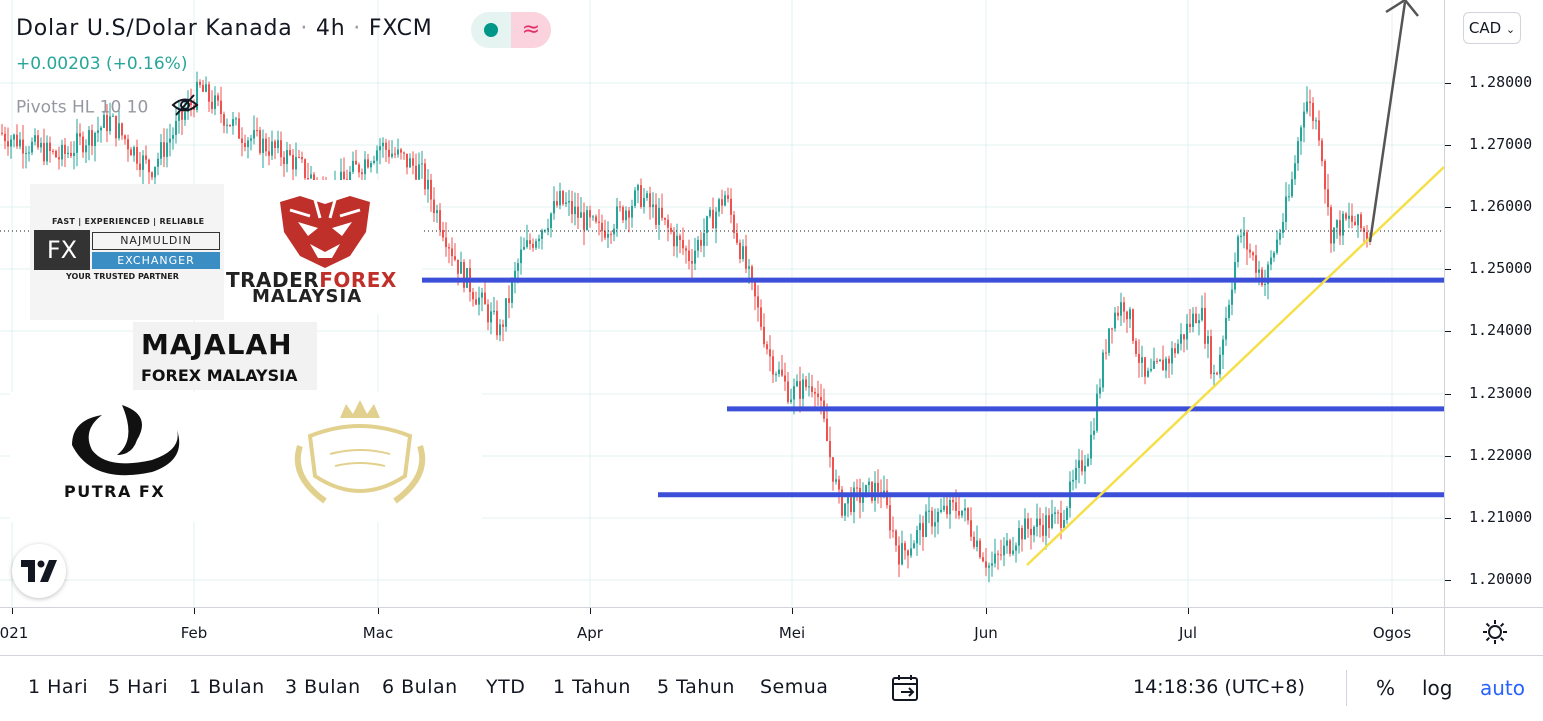  What do you see at coordinates (1386, 688) in the screenshot?
I see `percent-toggle: %` at bounding box center [1386, 688].